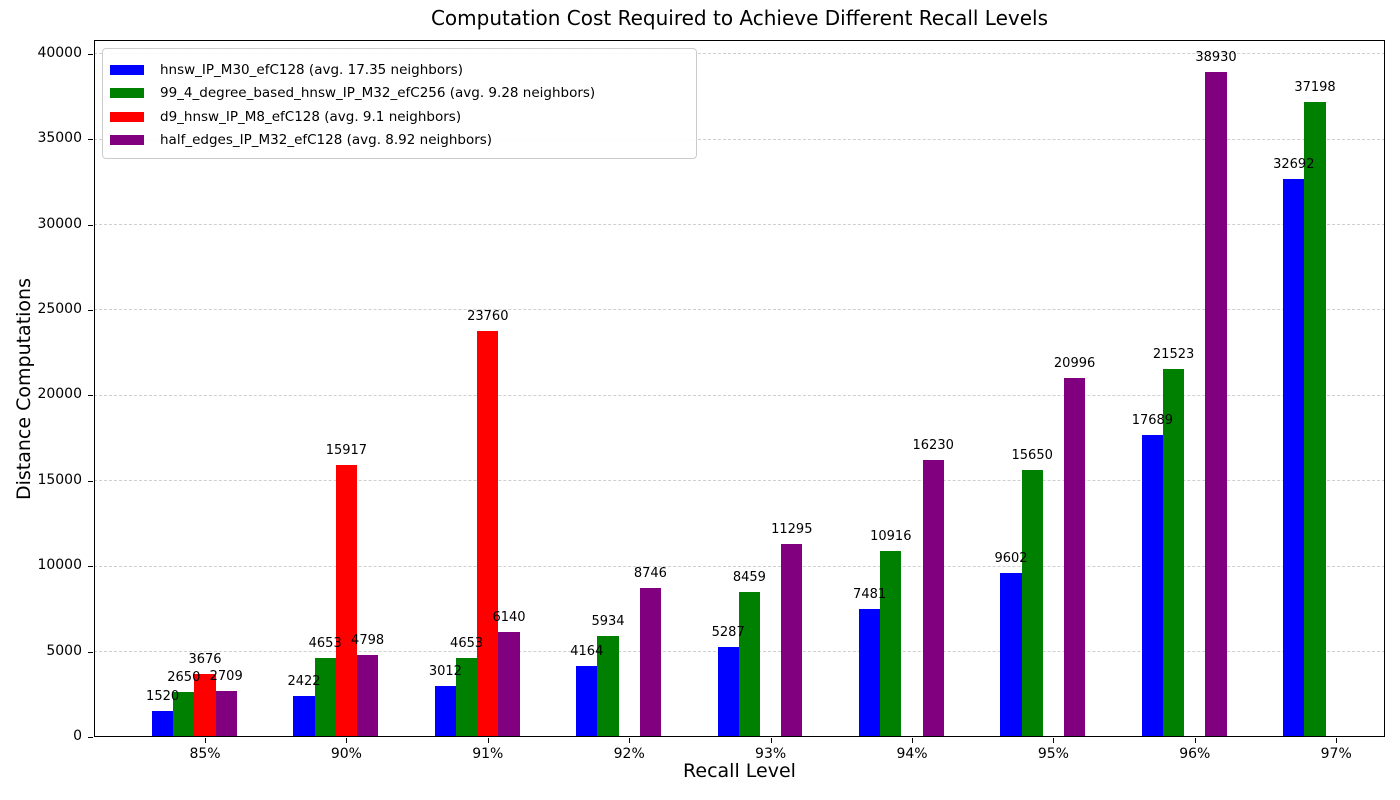 The width and height of the screenshot is (1400, 800). I want to click on bar-half_edges_IP_M32_efC128-96%, so click(1216, 404).